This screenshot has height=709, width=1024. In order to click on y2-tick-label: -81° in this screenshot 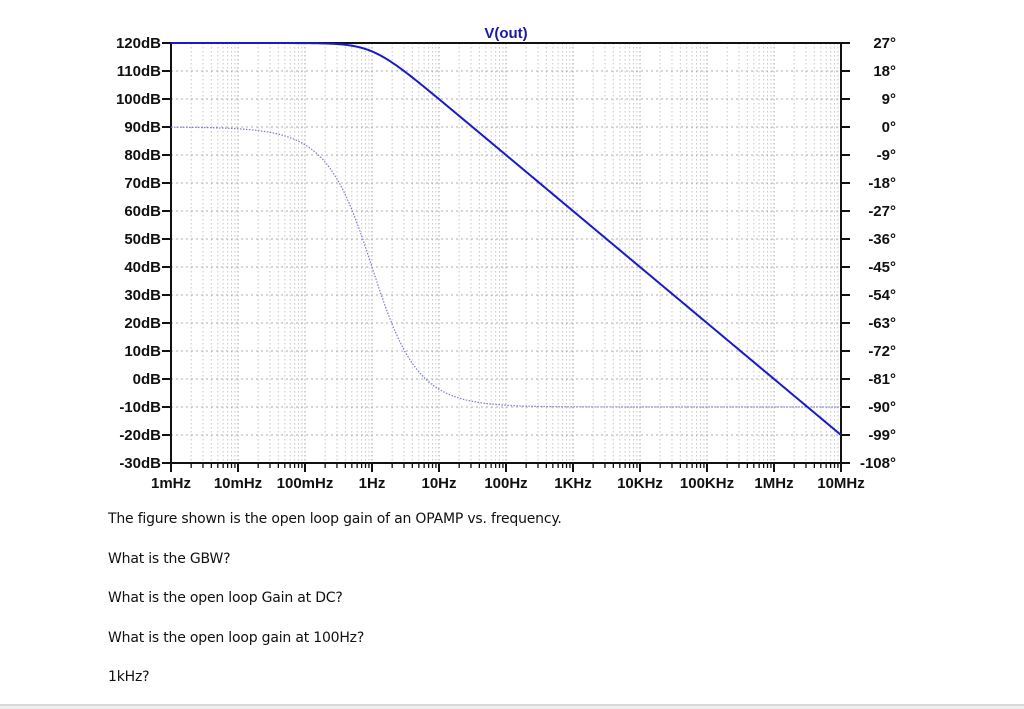, I will do `click(882, 379)`.